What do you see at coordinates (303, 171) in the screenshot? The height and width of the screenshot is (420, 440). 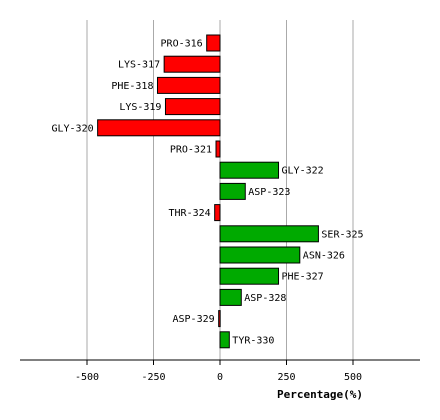 I see `category-label: GLY-322` at bounding box center [303, 171].